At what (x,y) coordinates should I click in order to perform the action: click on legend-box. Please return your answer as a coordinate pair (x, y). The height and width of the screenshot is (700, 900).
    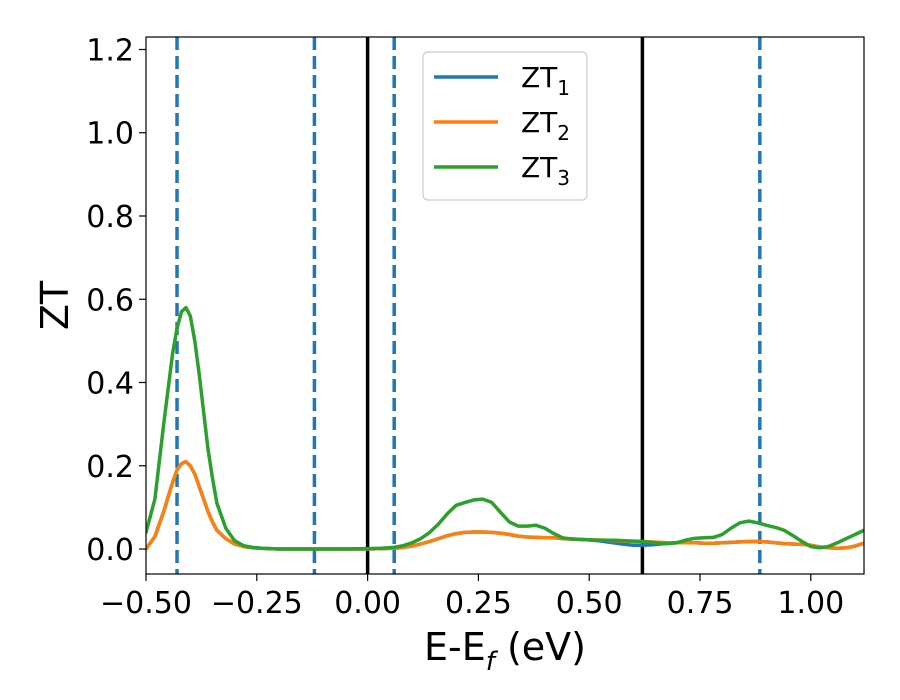
    Looking at the image, I should click on (505, 126).